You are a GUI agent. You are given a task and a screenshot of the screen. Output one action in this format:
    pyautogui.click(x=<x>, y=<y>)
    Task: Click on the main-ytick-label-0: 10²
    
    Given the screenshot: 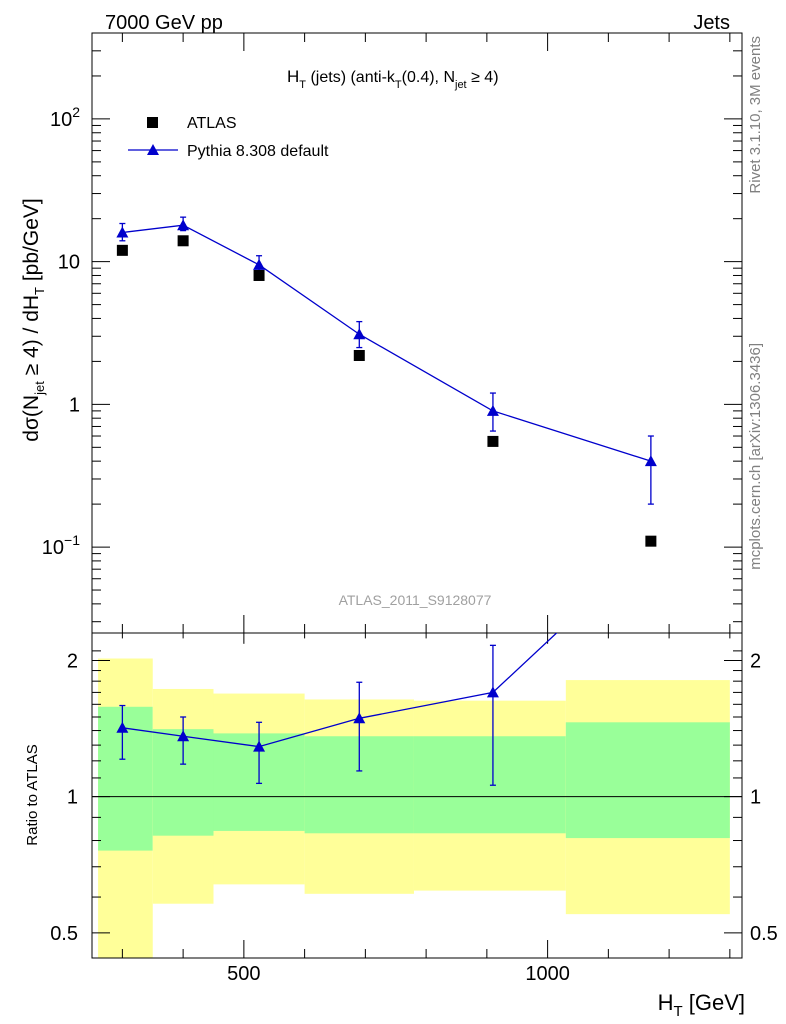 What is the action you would take?
    pyautogui.click(x=65, y=117)
    